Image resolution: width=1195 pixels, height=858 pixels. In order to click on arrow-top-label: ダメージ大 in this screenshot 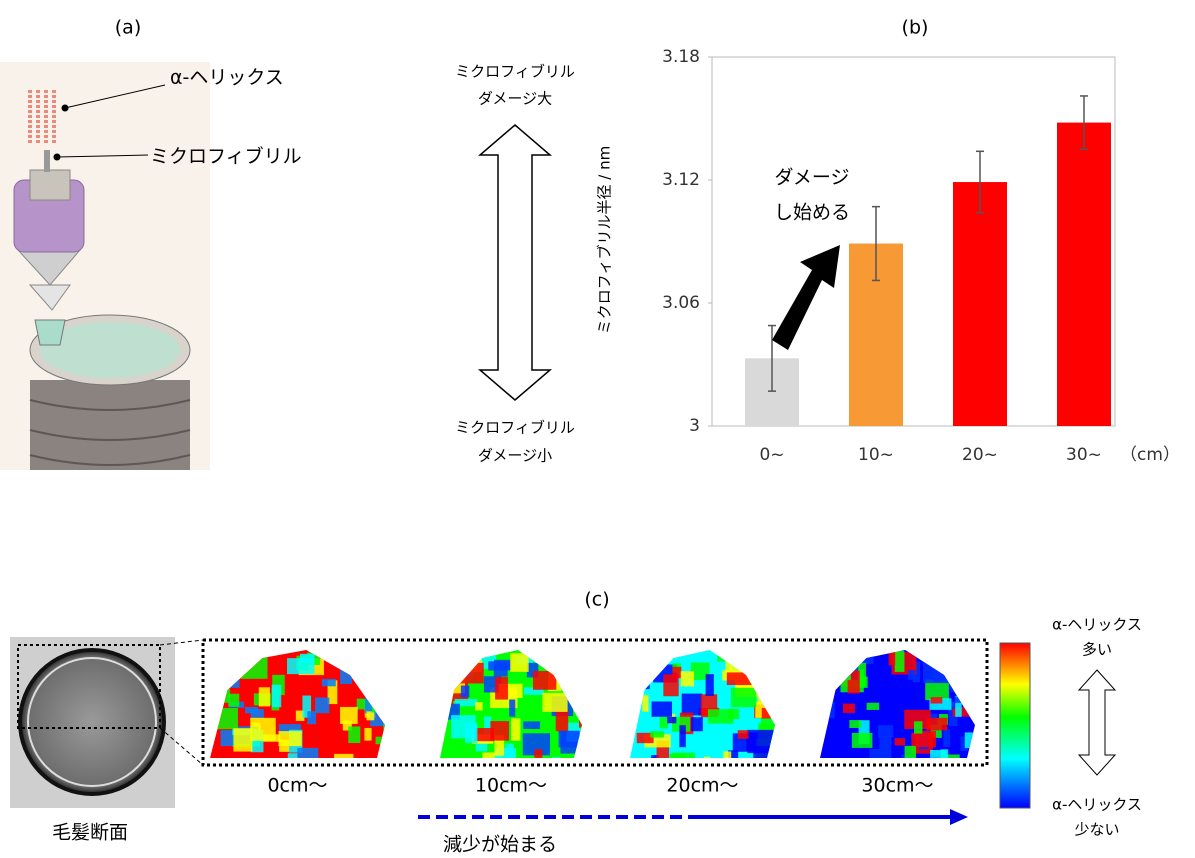, I will do `click(515, 99)`.